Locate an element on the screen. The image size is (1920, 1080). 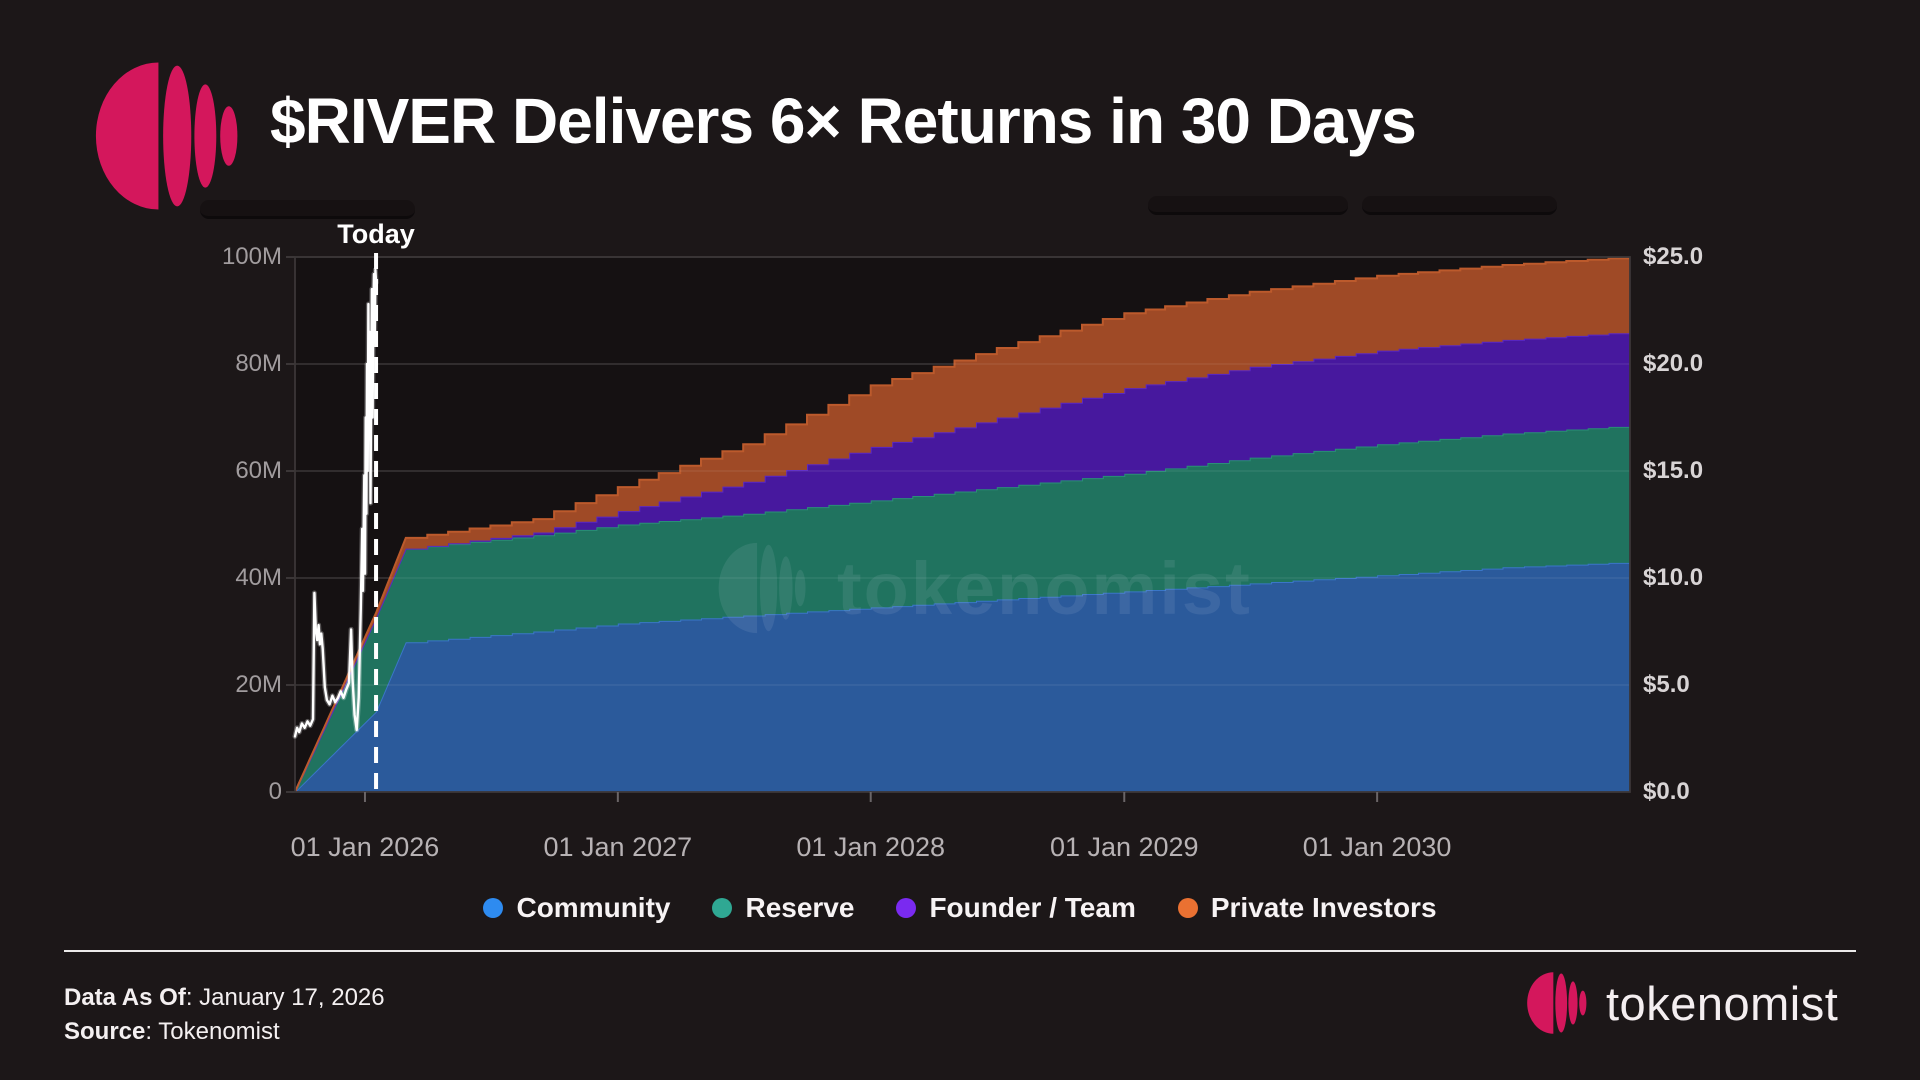
x-axis-label: 01 Jan 2028 is located at coordinates (871, 847).